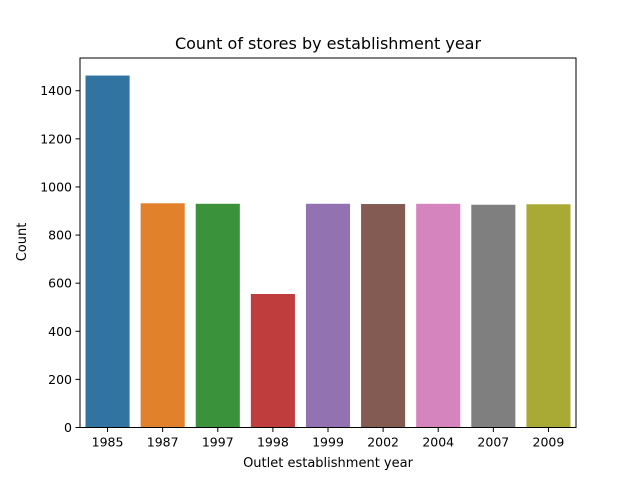  What do you see at coordinates (328, 43) in the screenshot?
I see `chart-title: Count of stores by establishment year` at bounding box center [328, 43].